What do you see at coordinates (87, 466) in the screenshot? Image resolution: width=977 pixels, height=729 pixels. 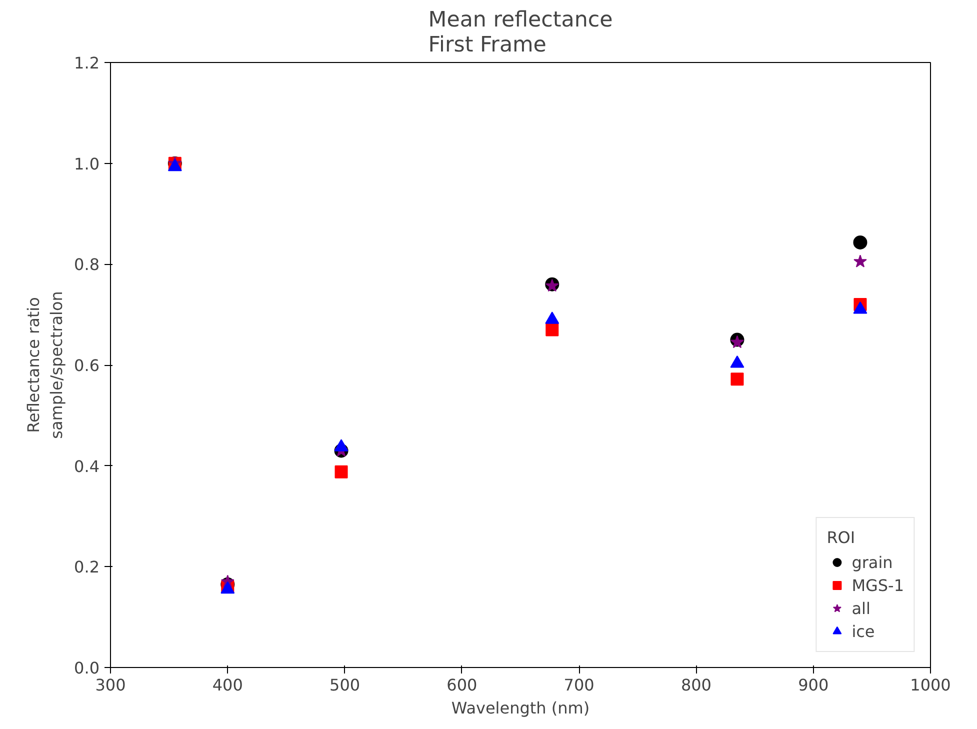 I see `y-tick-label: 0.4` at bounding box center [87, 466].